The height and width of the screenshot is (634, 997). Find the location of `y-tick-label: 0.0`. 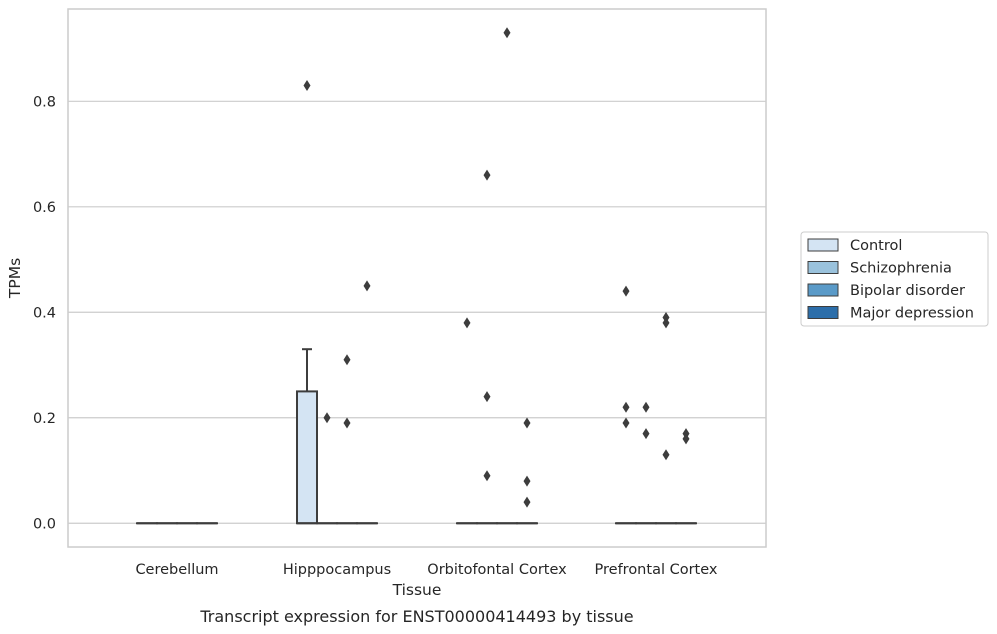

y-tick-label: 0.0 is located at coordinates (44, 524).